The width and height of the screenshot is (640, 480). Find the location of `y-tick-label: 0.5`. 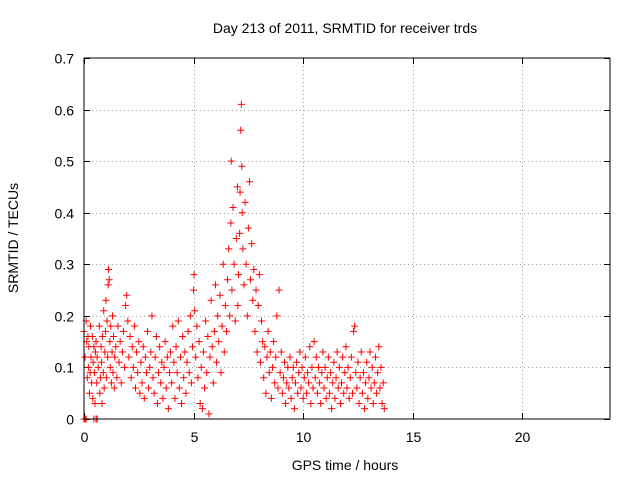

y-tick-label: 0.5 is located at coordinates (65, 162).